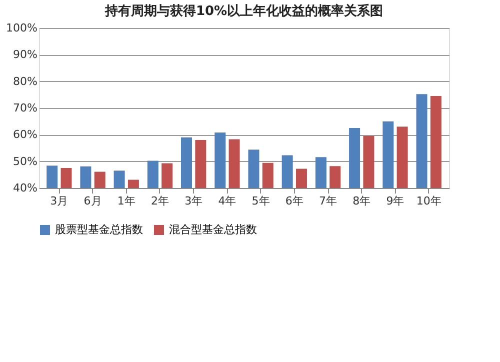 This screenshot has width=500, height=362. Describe the element at coordinates (25, 81) in the screenshot. I see `y-tick-label: 80%` at that location.